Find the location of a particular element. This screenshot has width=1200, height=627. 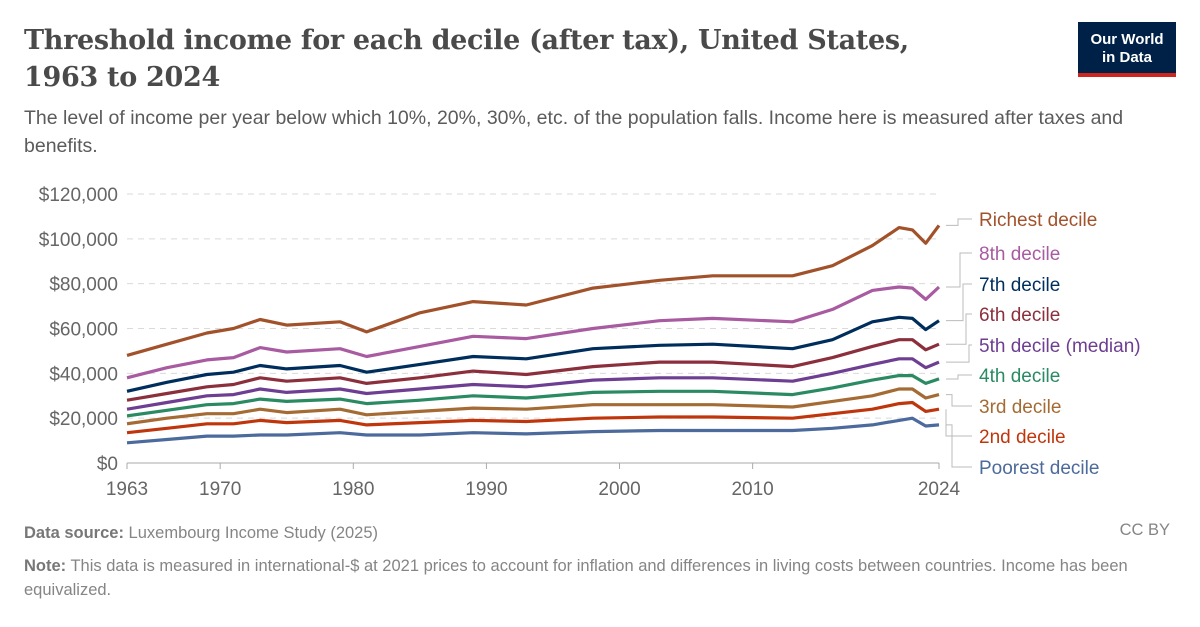

series-label: Richest decile is located at coordinates (1038, 220).